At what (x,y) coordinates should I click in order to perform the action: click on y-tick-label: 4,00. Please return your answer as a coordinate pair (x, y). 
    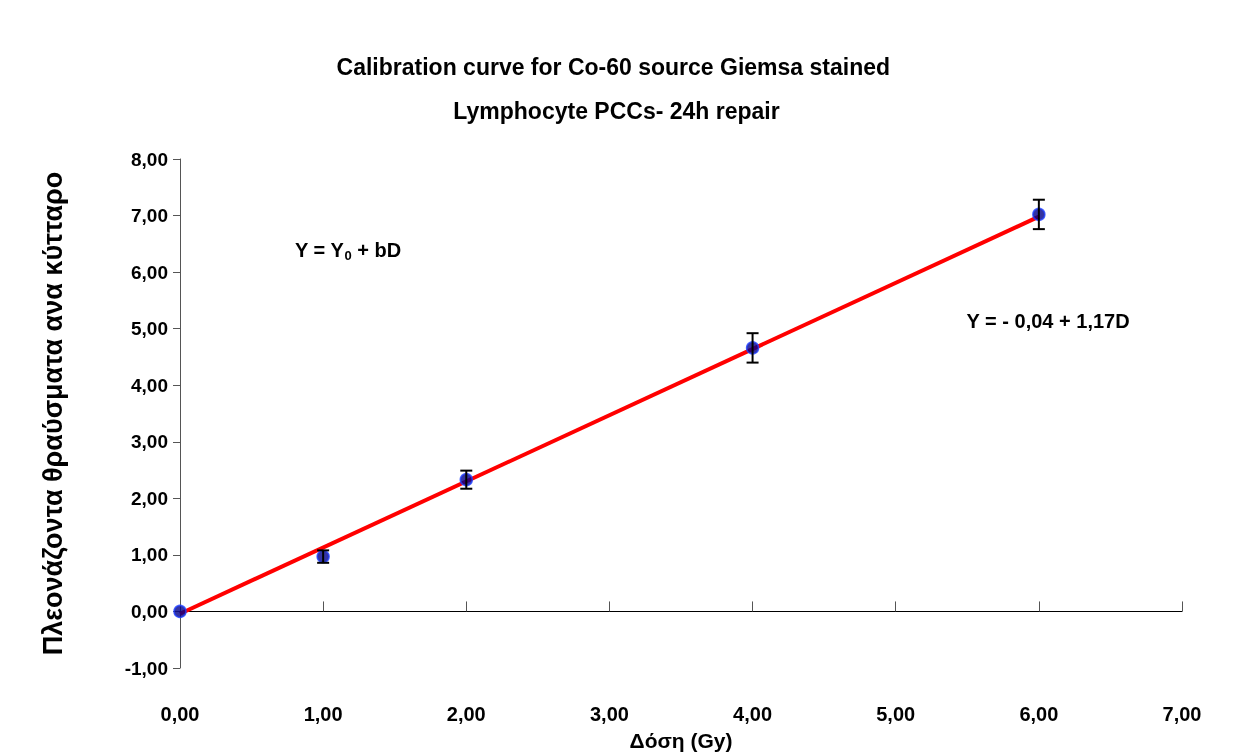
    Looking at the image, I should click on (149, 385).